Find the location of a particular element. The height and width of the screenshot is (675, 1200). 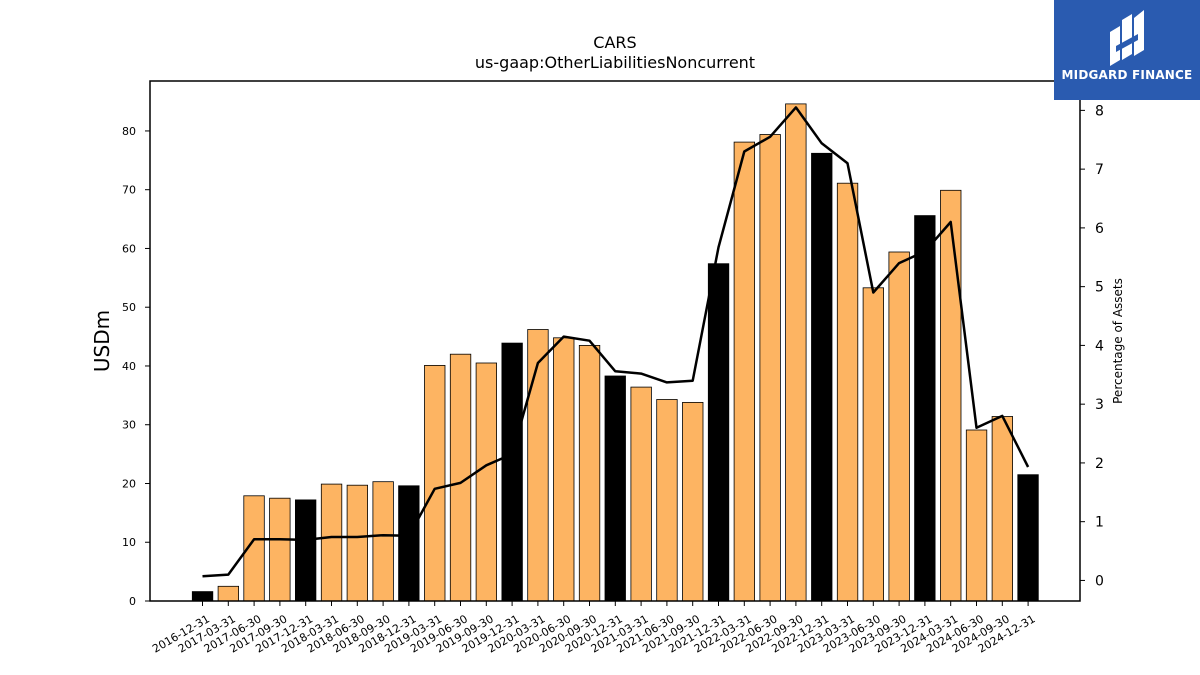

chart-title: CARS is located at coordinates (614, 42).